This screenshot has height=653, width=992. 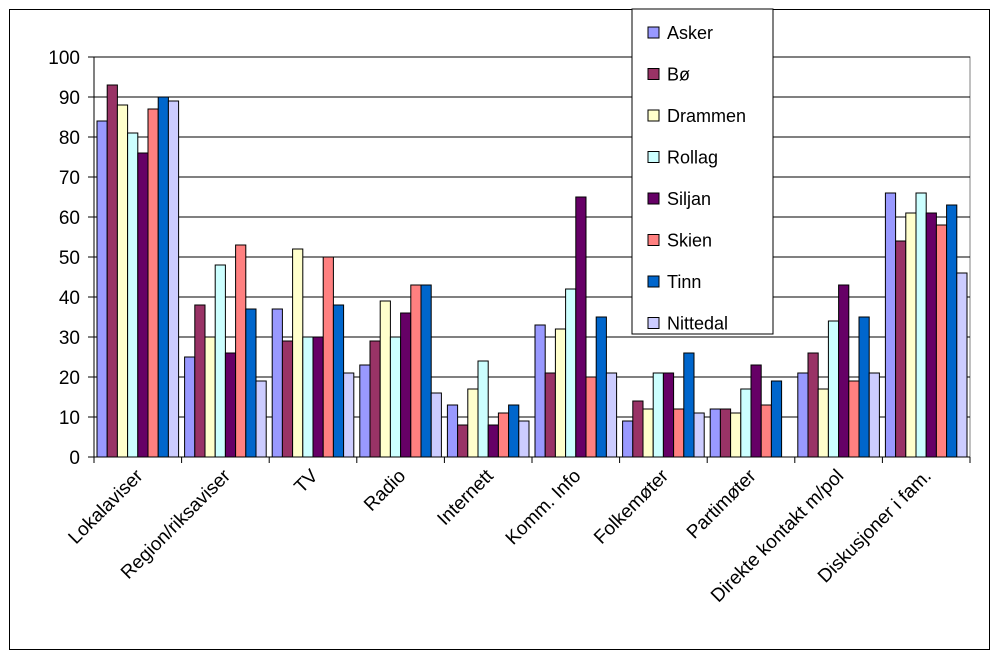 What do you see at coordinates (69, 218) in the screenshot?
I see `y-tick-label: 60` at bounding box center [69, 218].